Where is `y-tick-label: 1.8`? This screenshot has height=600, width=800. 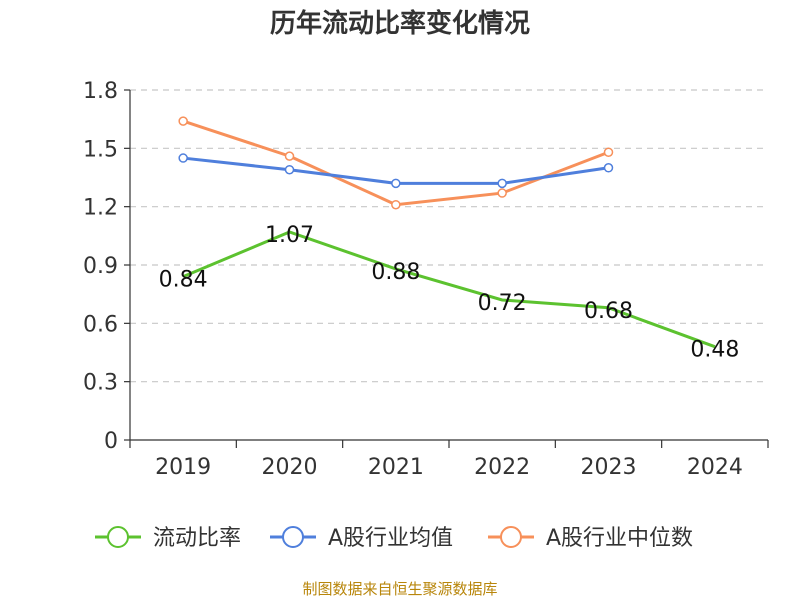 y-tick-label: 1.8 is located at coordinates (100, 91).